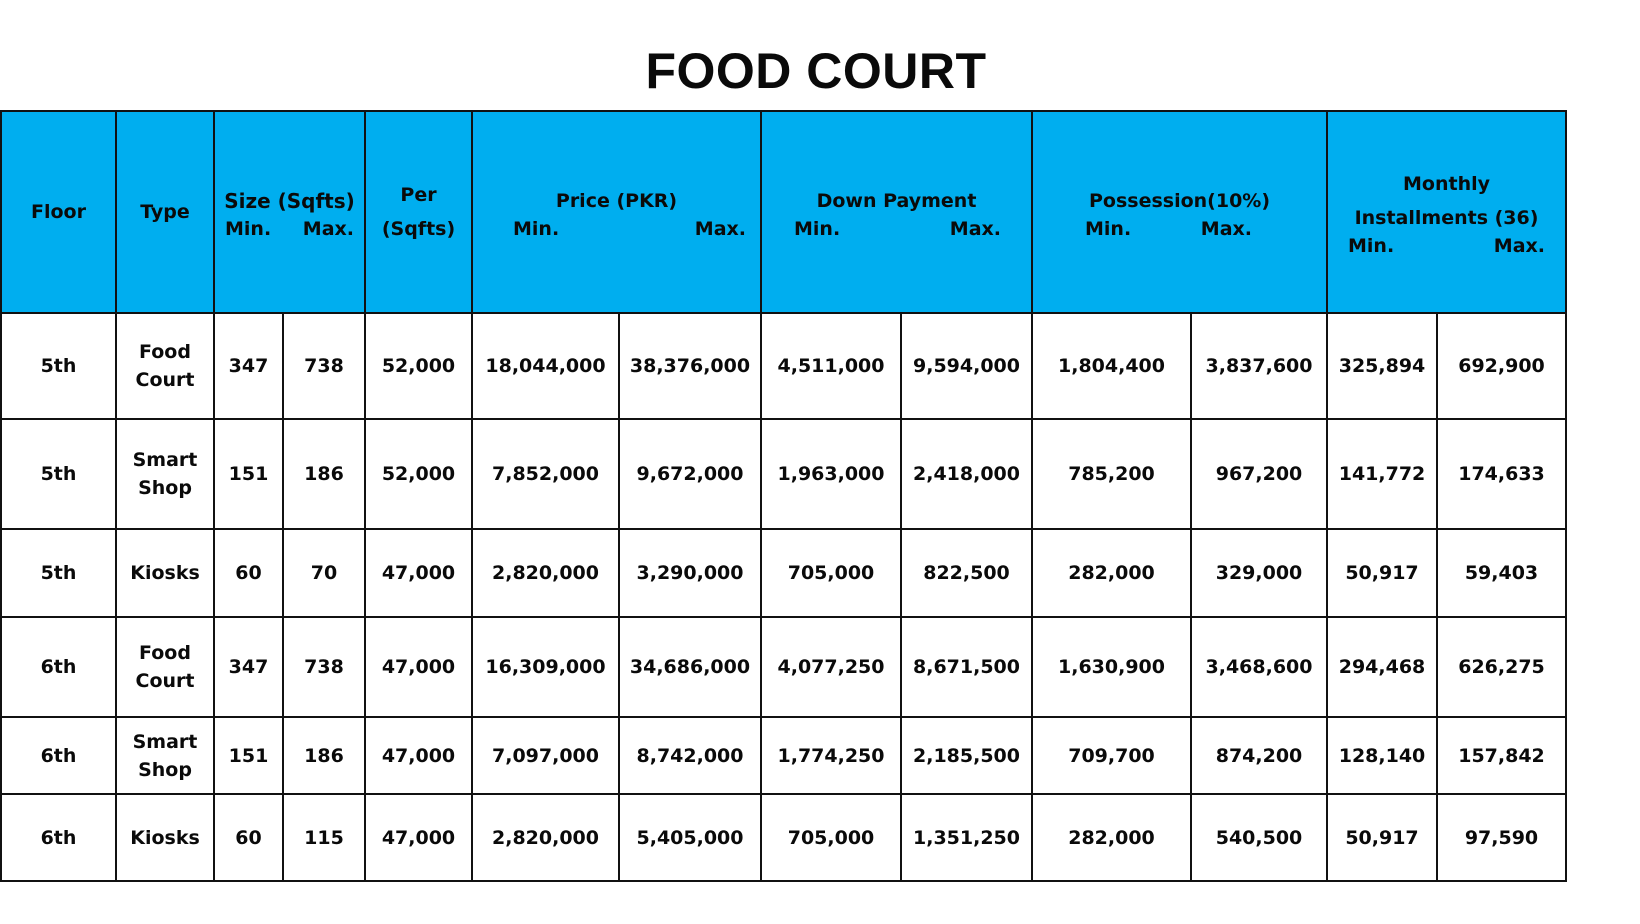 This screenshot has height=924, width=1640. Describe the element at coordinates (58, 212) in the screenshot. I see `header-floor: Floor` at that location.